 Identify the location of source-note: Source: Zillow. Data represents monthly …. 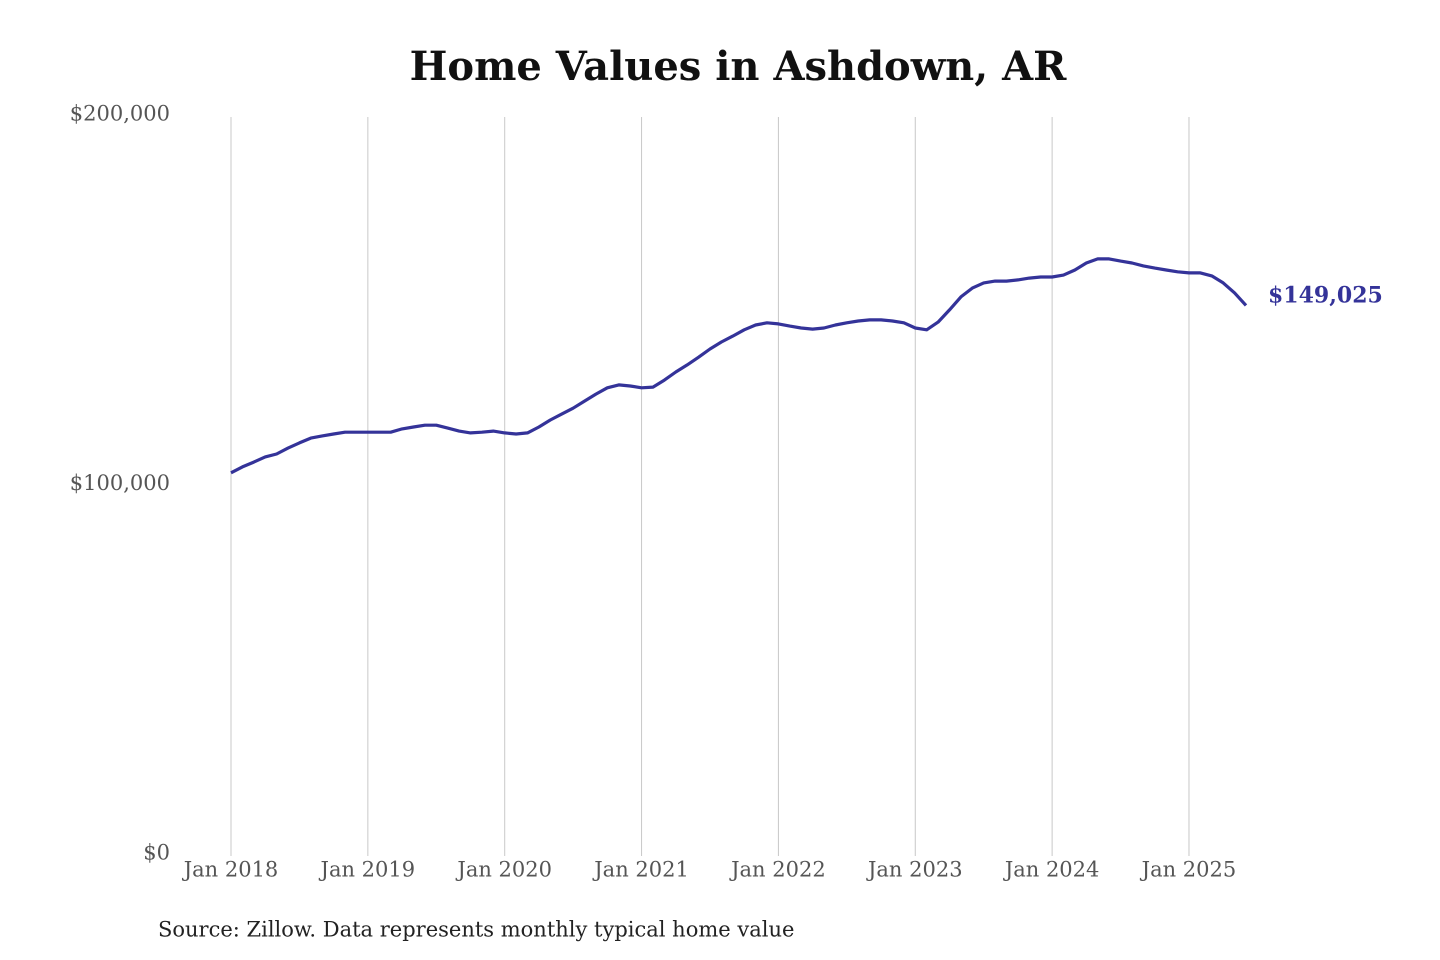
(476, 930).